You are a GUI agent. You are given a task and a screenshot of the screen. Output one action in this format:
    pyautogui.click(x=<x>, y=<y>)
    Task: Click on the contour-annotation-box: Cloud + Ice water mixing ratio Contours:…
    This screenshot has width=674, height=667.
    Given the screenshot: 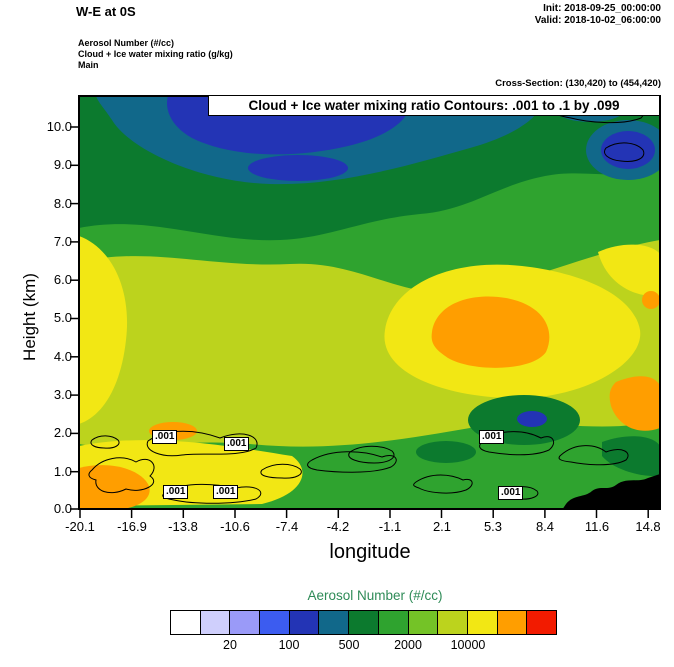 What is the action you would take?
    pyautogui.click(x=434, y=105)
    